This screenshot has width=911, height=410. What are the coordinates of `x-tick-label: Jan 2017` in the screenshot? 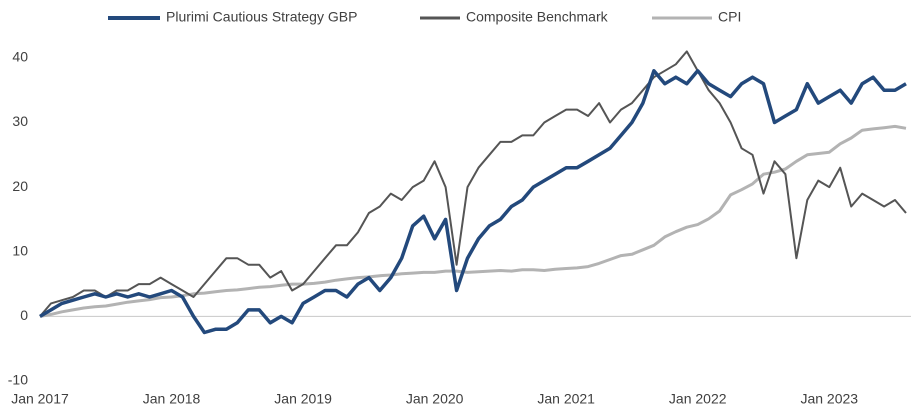 It's located at (40, 399).